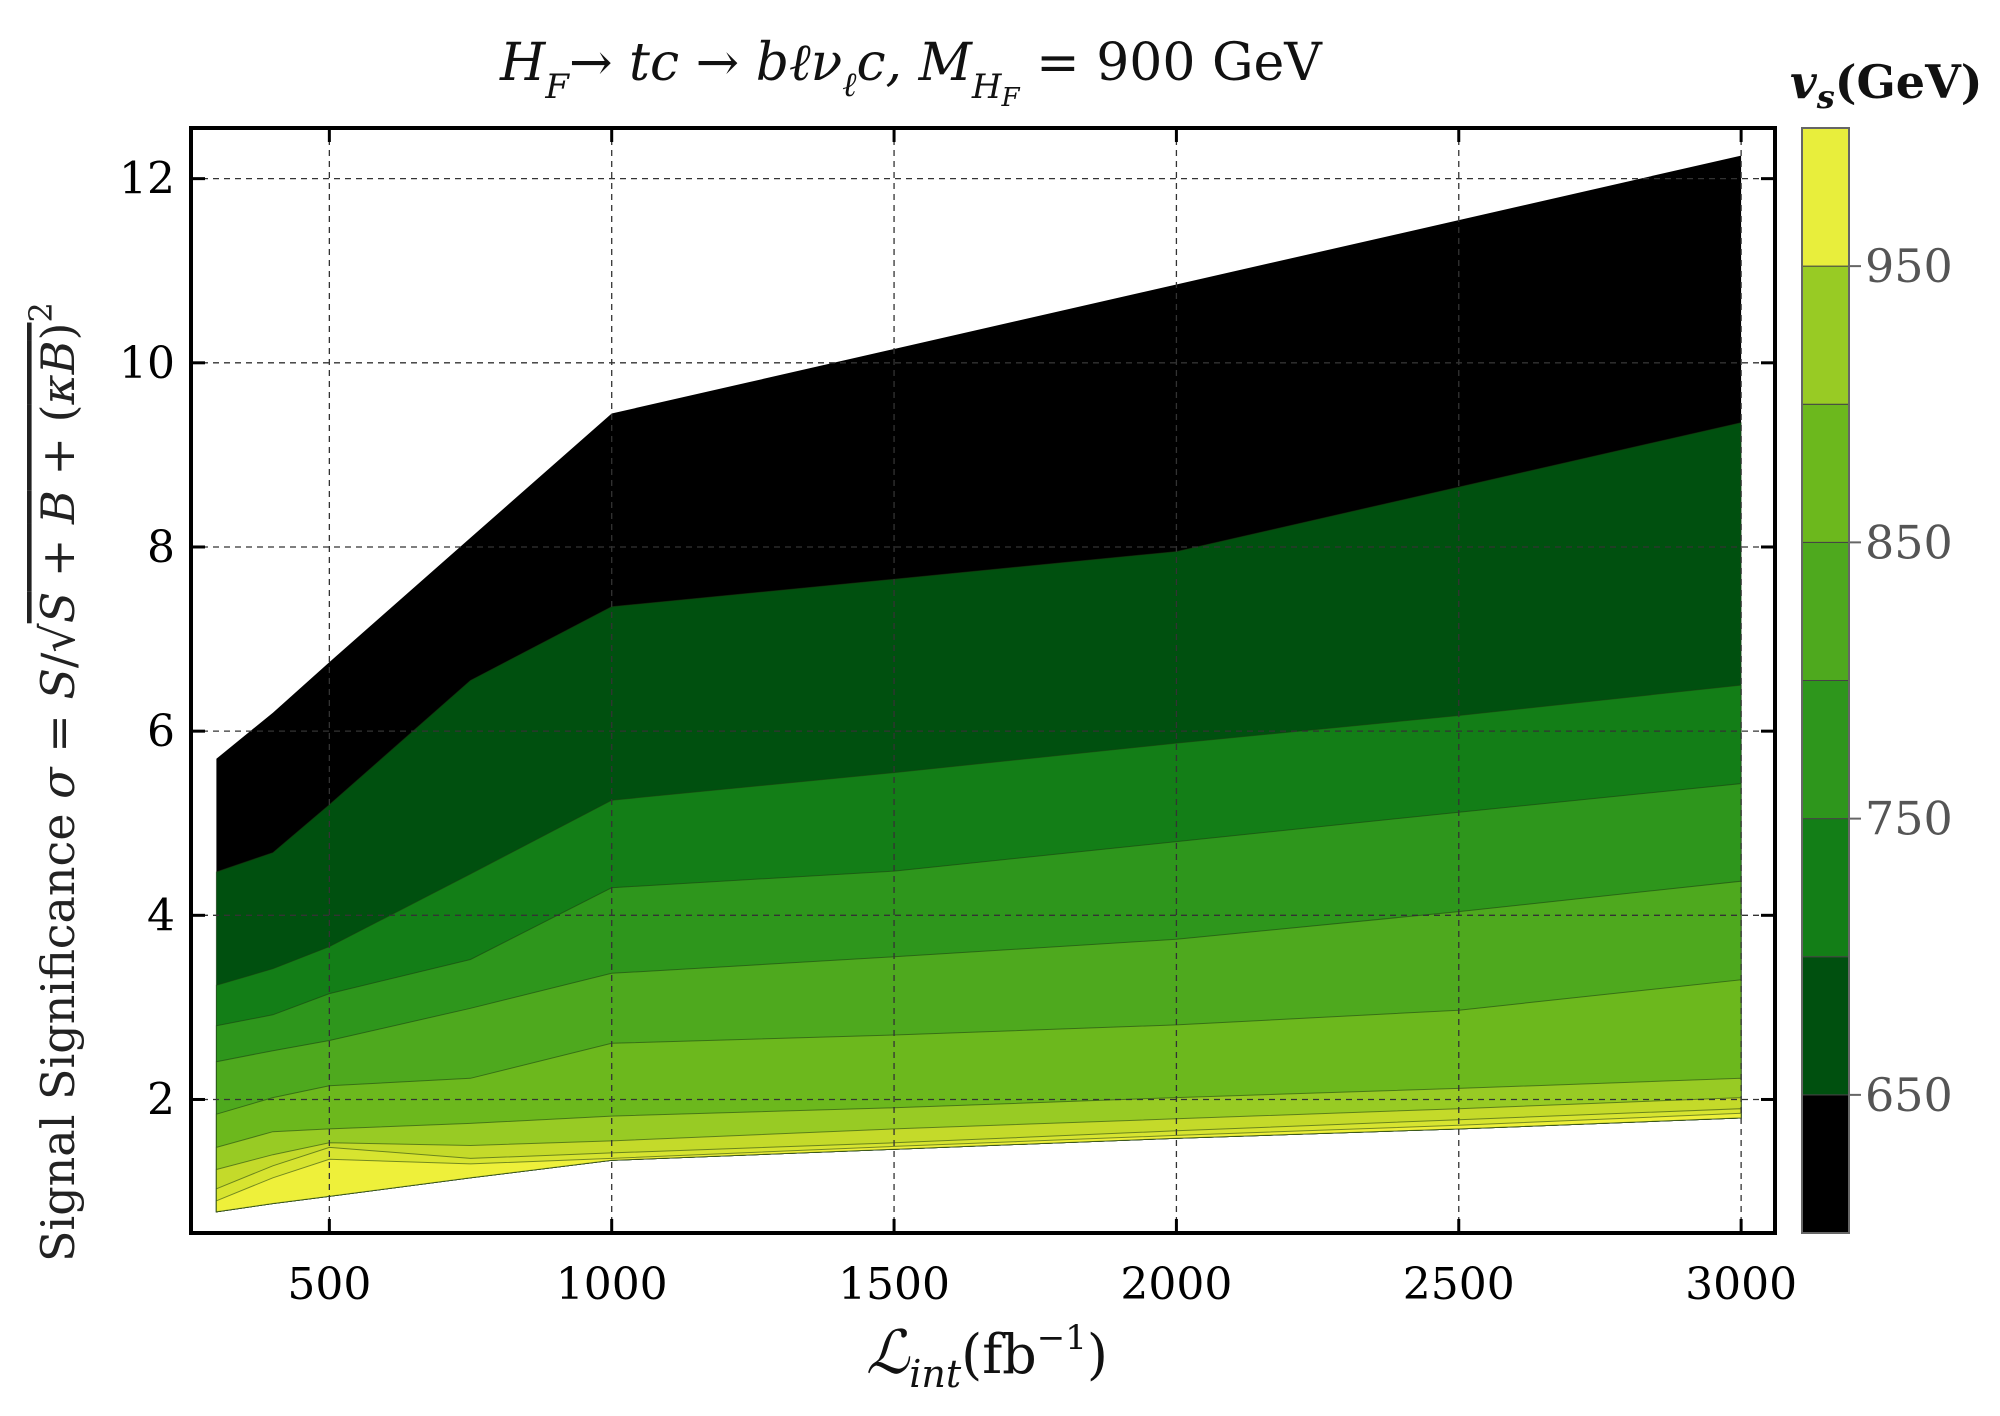 This screenshot has height=1416, width=2000. I want to click on y-tick-label: 8, so click(161, 547).